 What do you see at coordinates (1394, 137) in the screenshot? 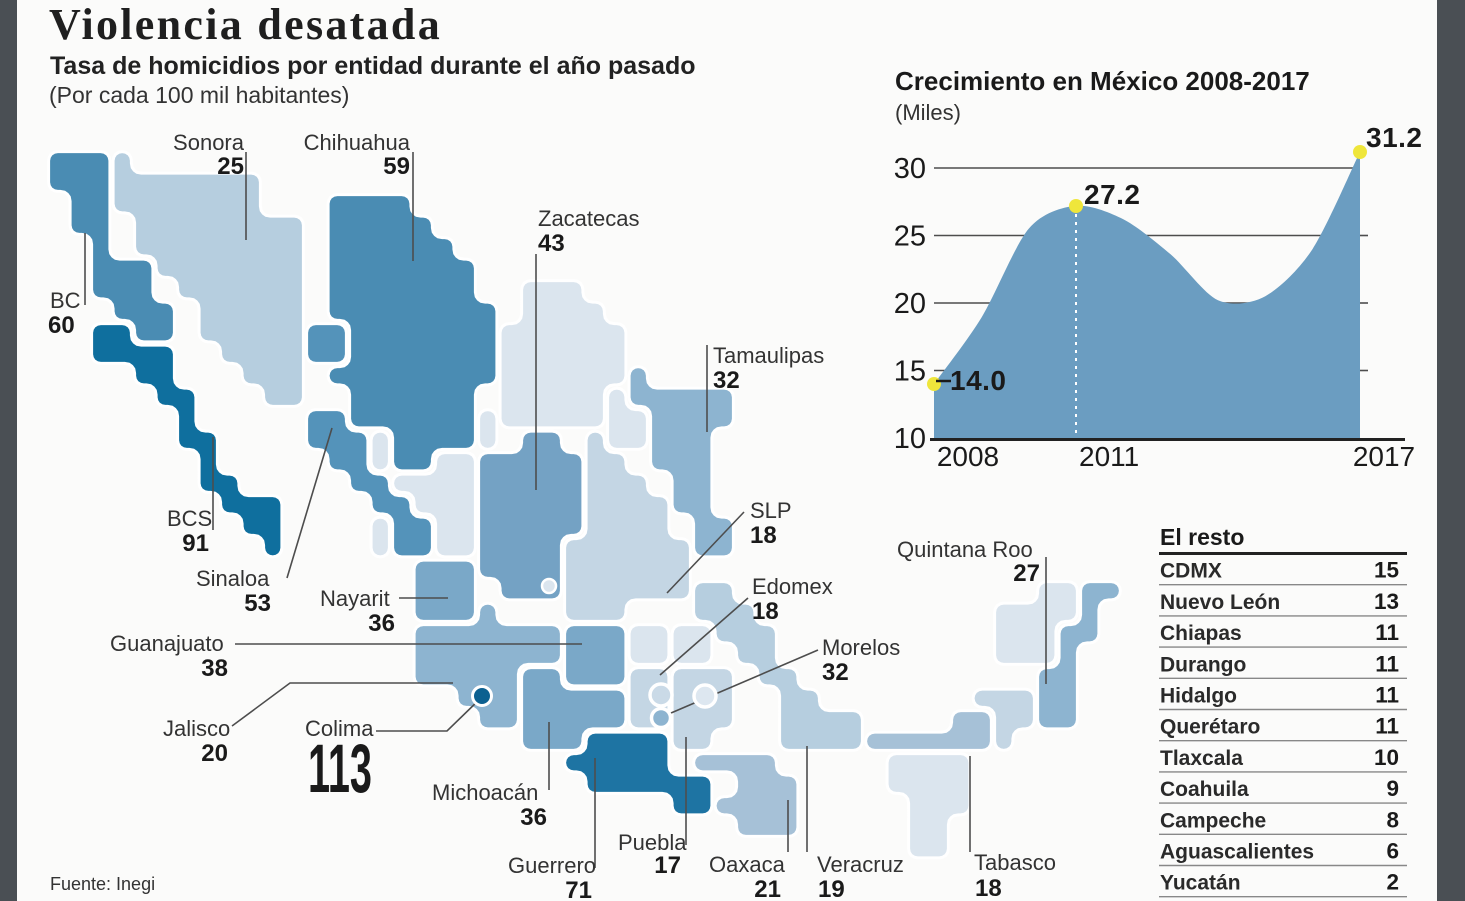
I see `svg-text: 31.2` at bounding box center [1394, 137].